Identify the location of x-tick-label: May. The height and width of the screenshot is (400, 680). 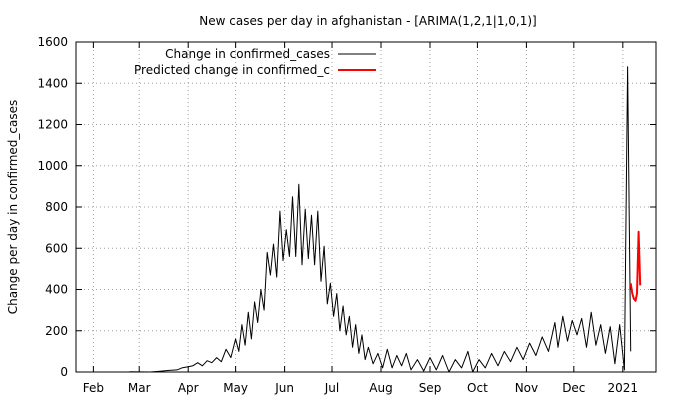
(235, 388).